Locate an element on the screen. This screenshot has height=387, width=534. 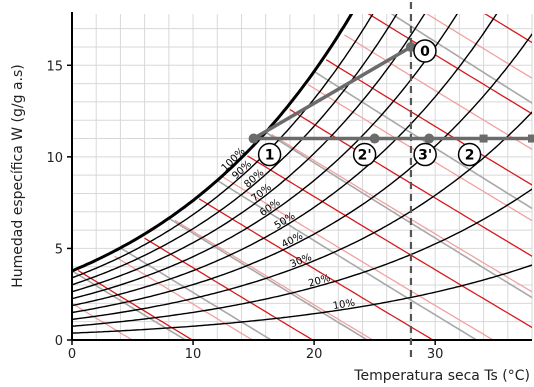
y-tick-label: 15 is located at coordinates (54, 66).